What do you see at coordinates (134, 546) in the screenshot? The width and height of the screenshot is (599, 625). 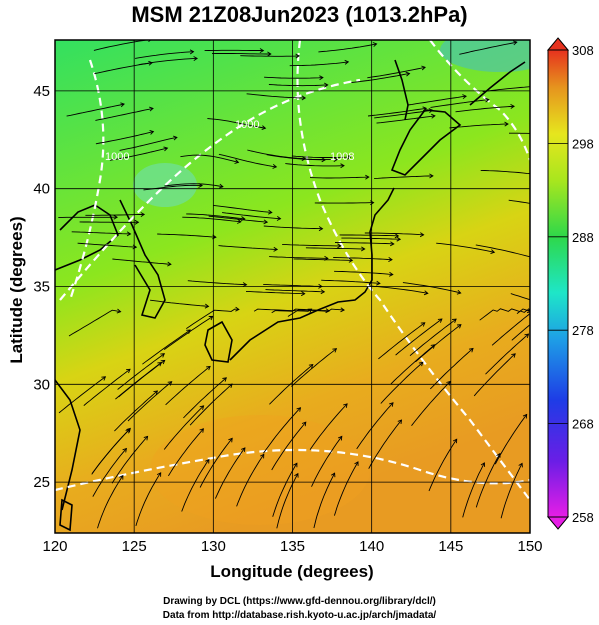 I see `x-tick-label: 125` at bounding box center [134, 546].